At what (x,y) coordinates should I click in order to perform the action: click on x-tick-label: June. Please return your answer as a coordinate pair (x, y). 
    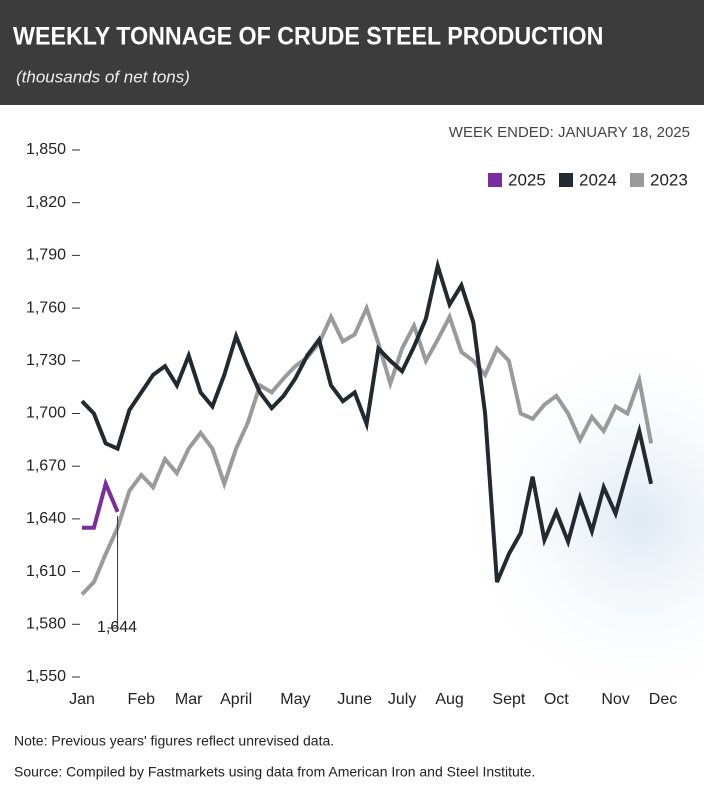
    Looking at the image, I should click on (354, 699).